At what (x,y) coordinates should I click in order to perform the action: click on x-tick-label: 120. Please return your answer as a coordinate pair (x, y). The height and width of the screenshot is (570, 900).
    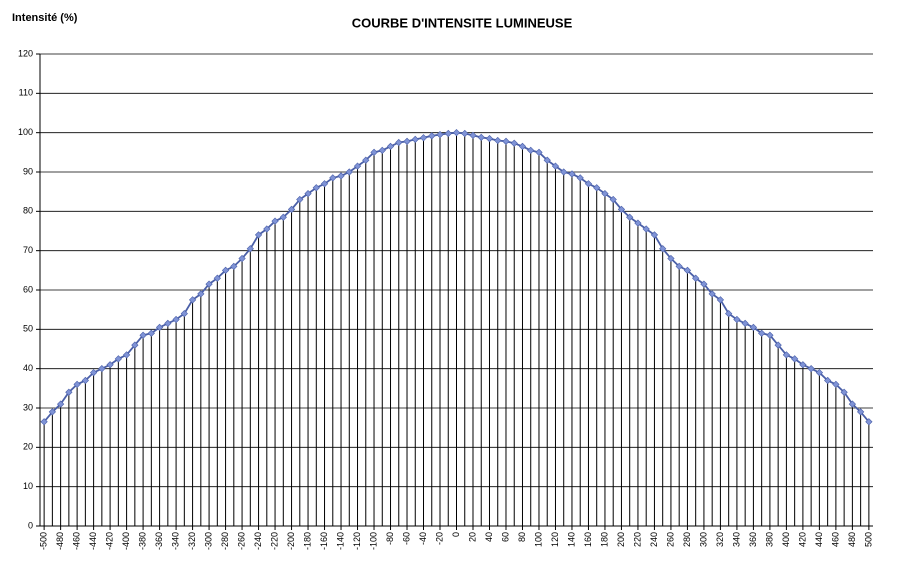
    Looking at the image, I should click on (555, 539).